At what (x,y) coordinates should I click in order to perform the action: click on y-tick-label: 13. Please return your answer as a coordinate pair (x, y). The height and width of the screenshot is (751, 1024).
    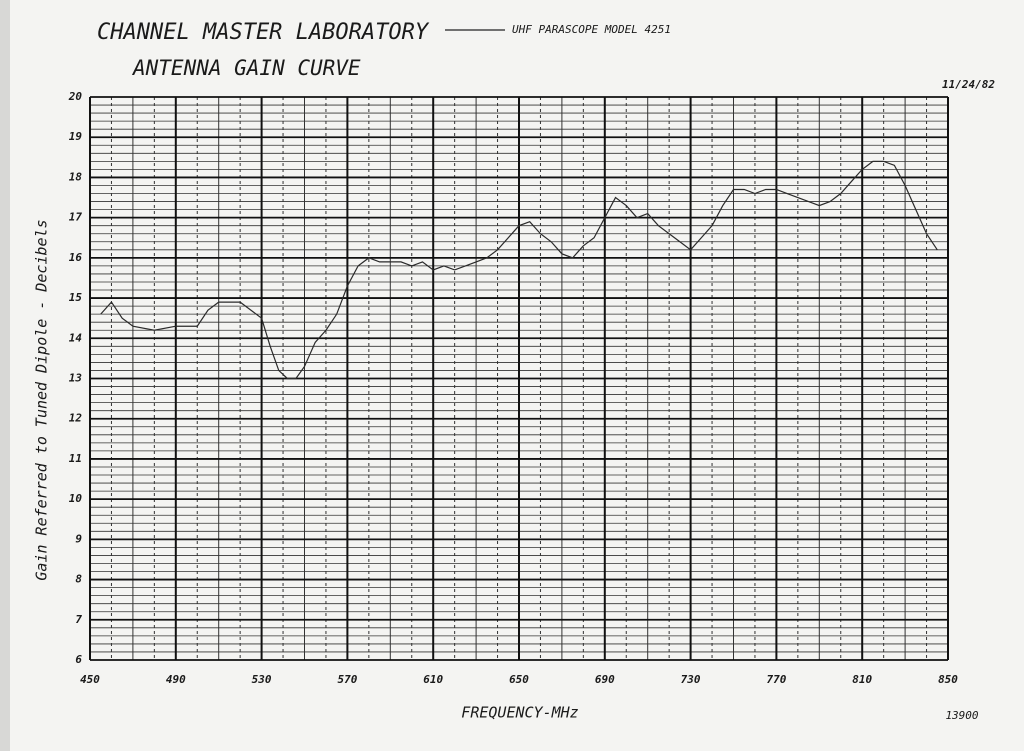
    Looking at the image, I should click on (76, 378).